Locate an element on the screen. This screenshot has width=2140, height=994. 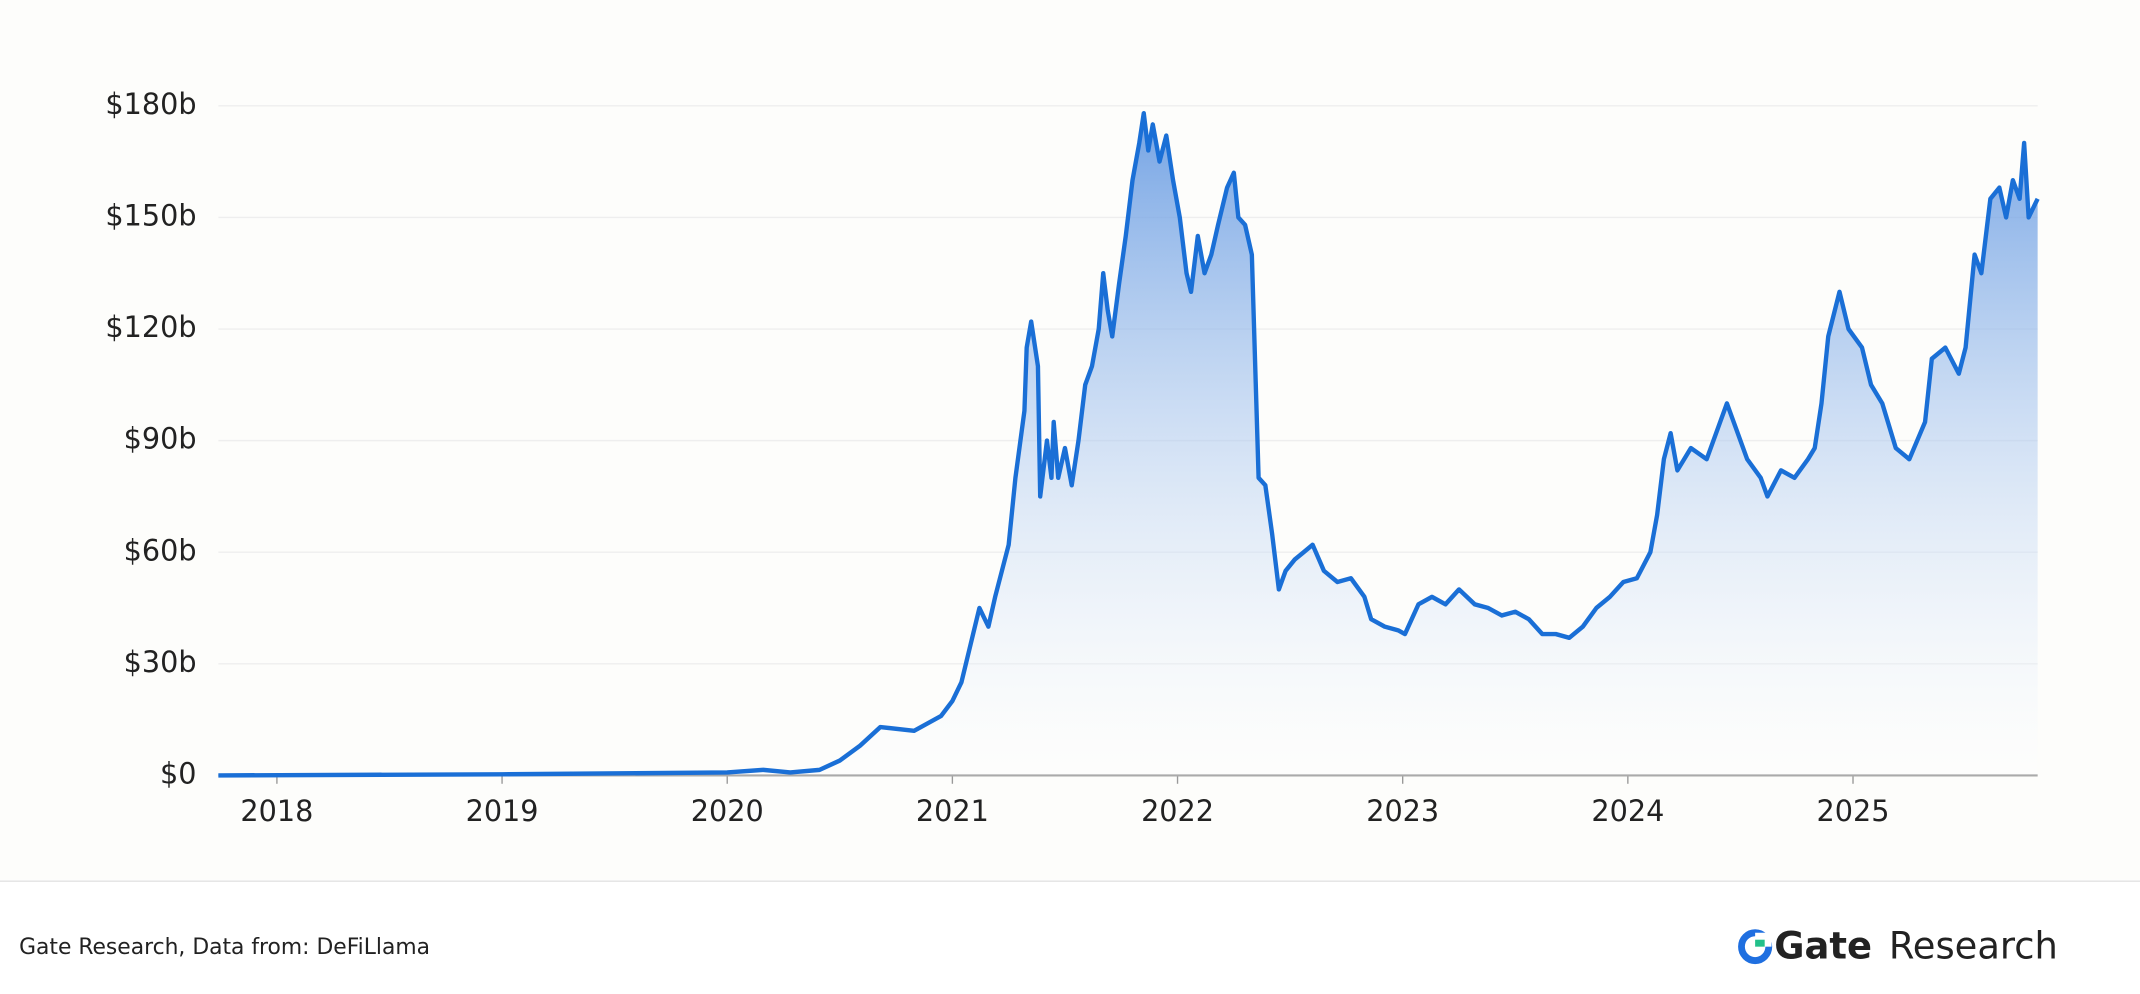
y-tick-label: $60b is located at coordinates (160, 550).